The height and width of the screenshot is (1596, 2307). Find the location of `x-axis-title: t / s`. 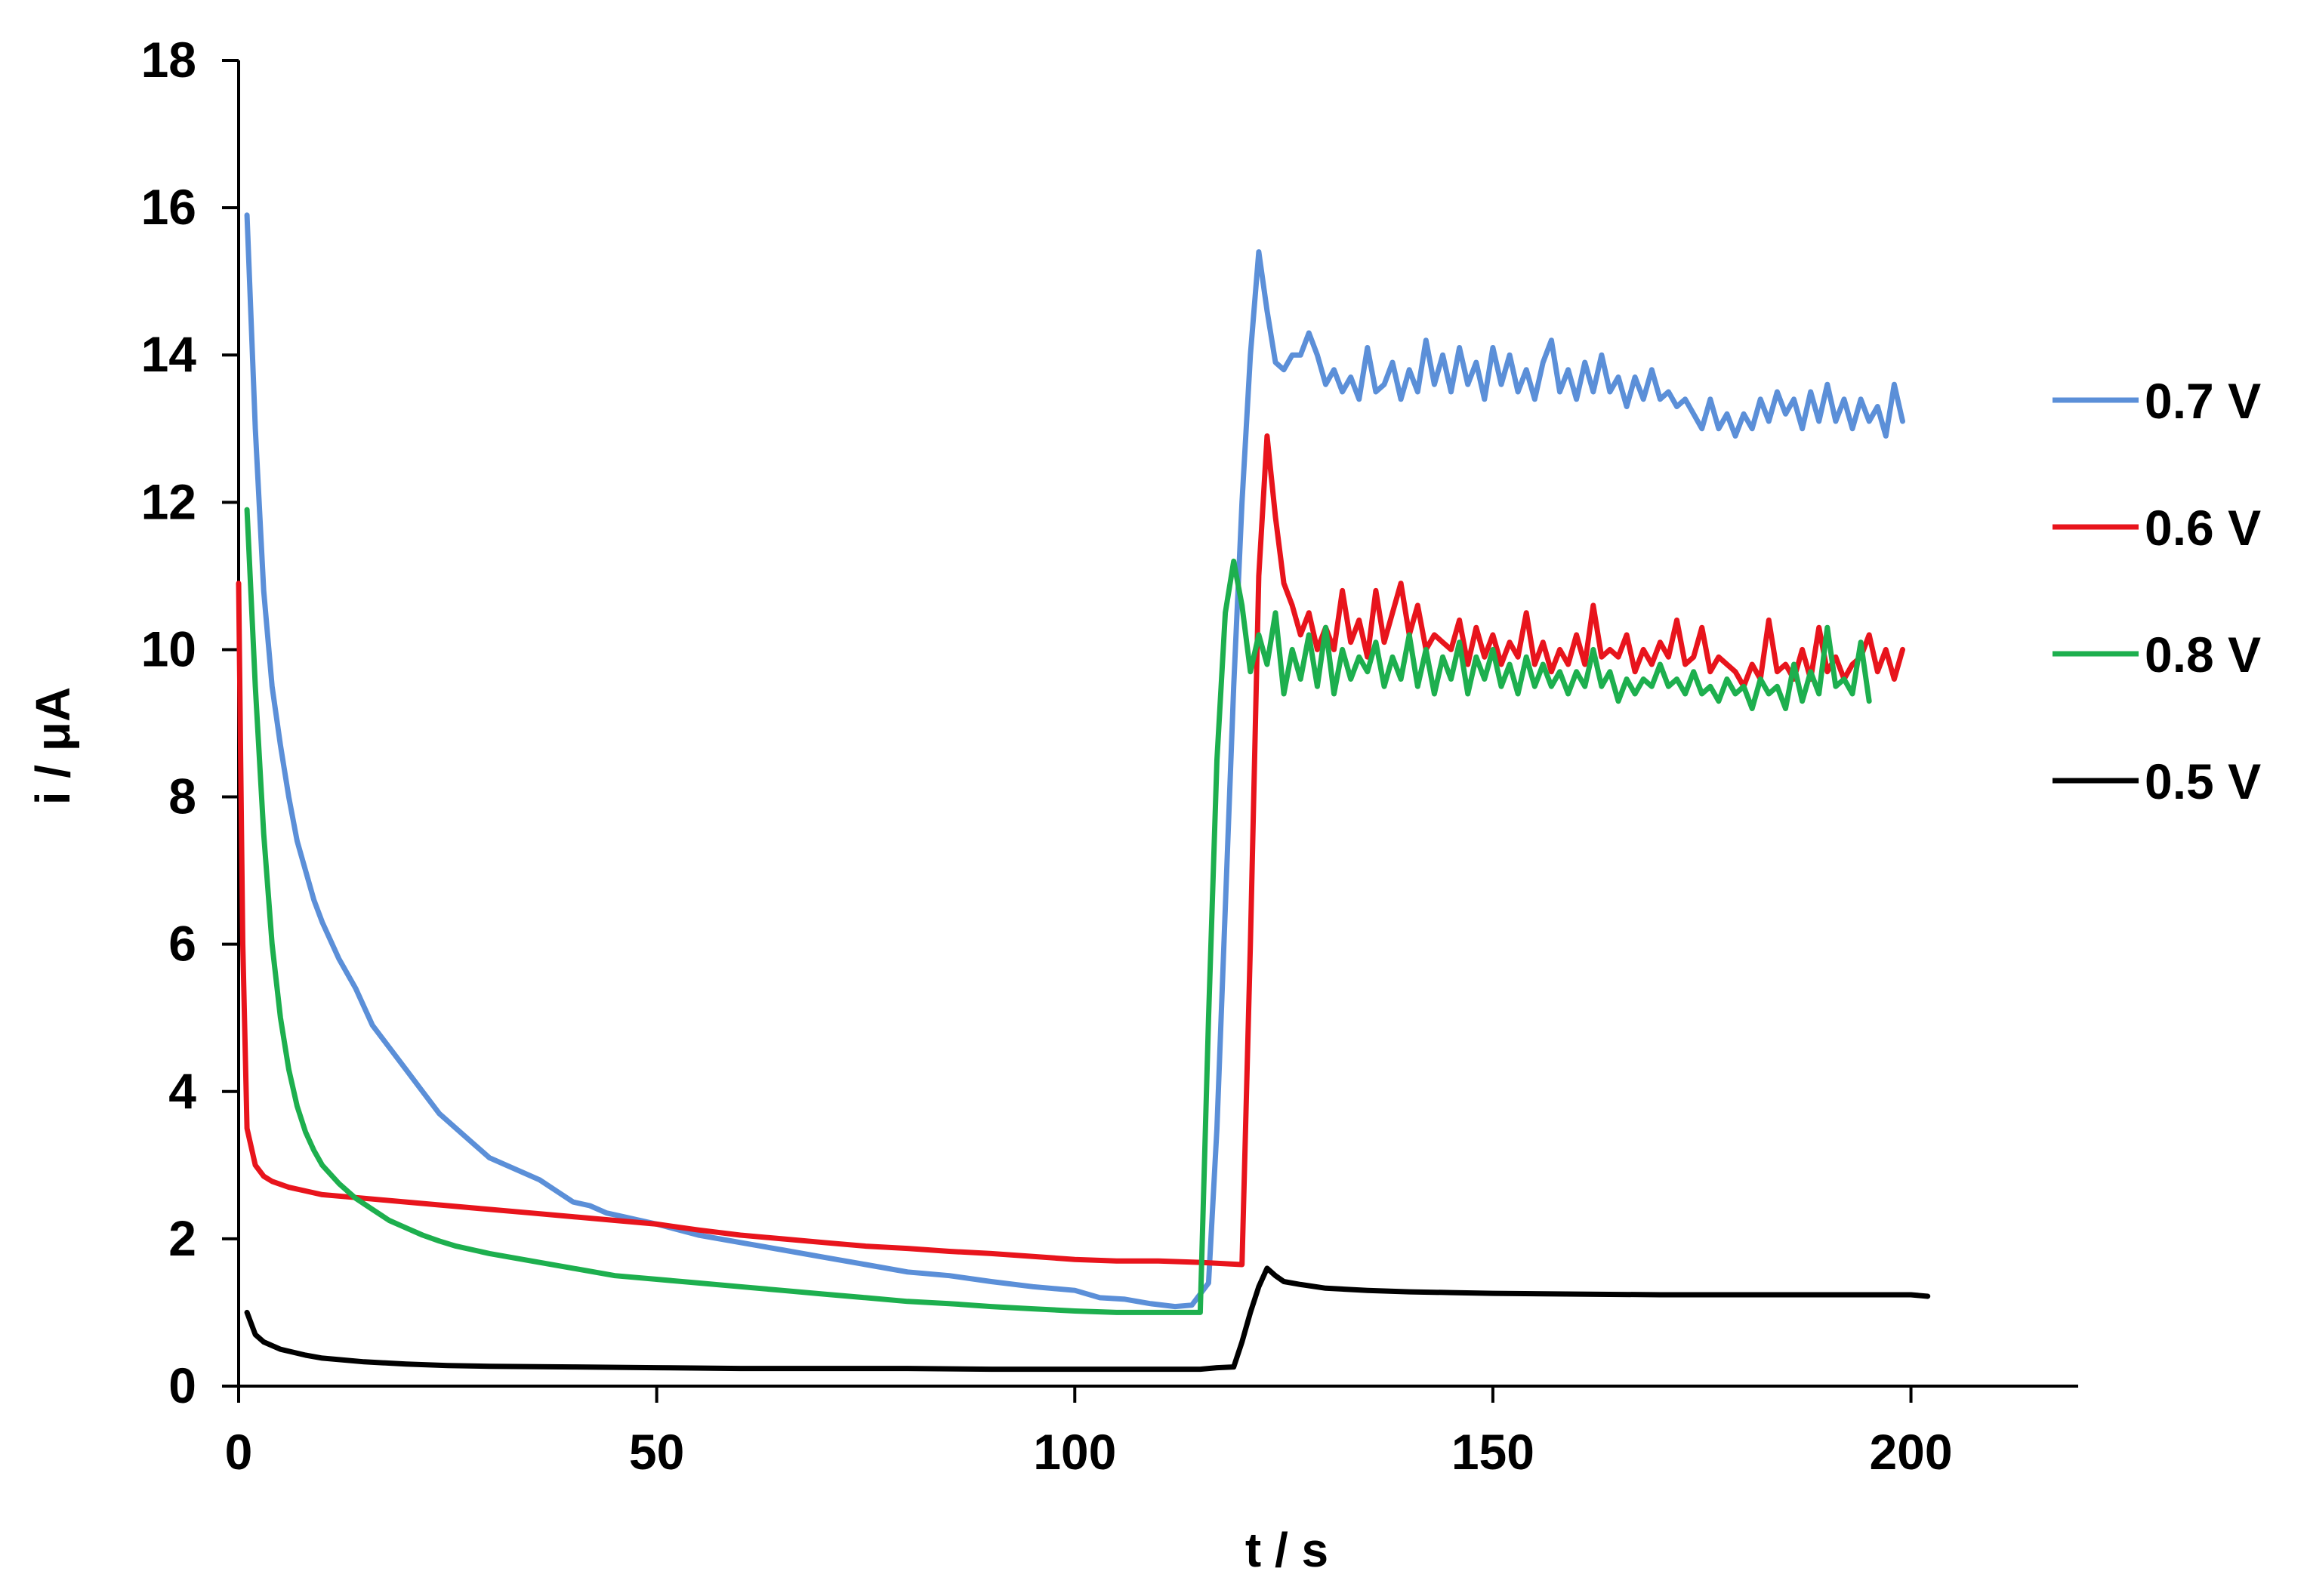

x-axis-title: t / s is located at coordinates (1286, 1550).